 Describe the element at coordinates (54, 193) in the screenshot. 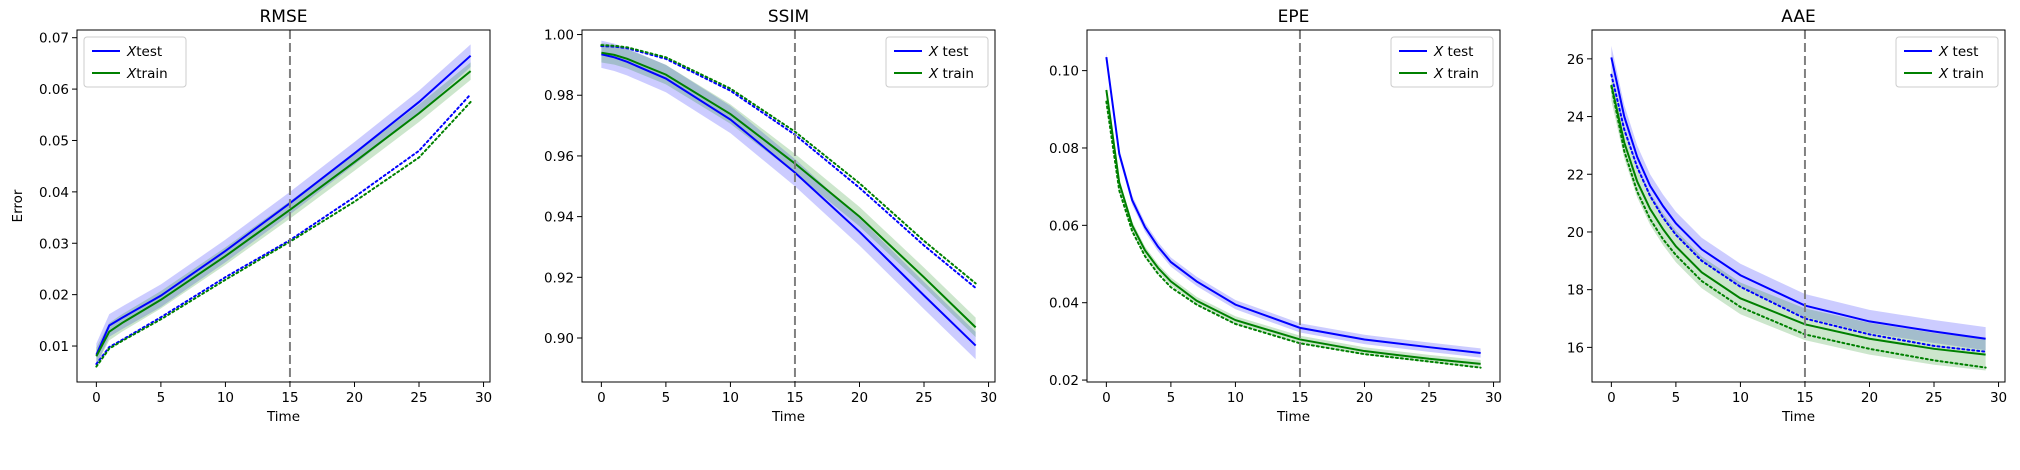

I see `y-tick-label: 0.04` at that location.